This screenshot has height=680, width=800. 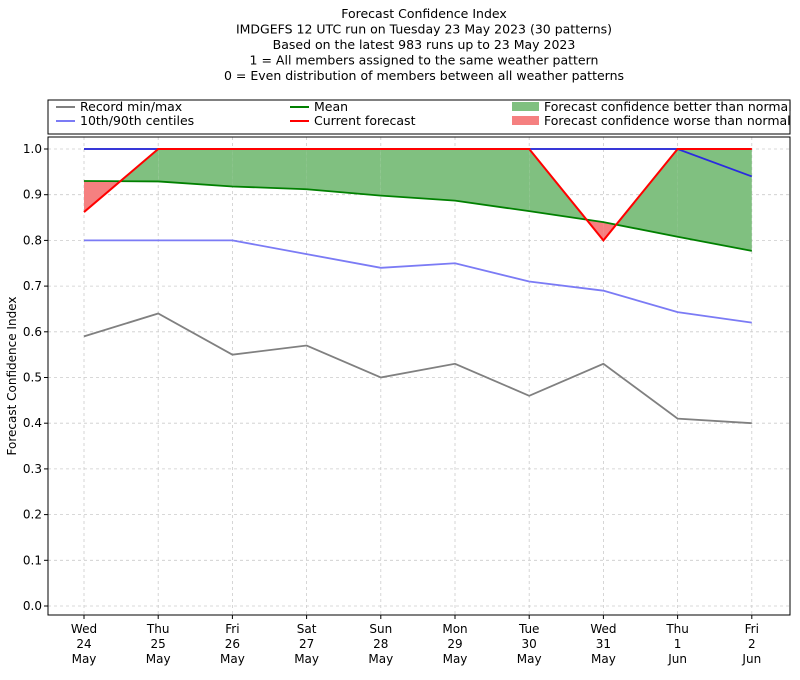 What do you see at coordinates (752, 644) in the screenshot?
I see `x-tick-label: 2` at bounding box center [752, 644].